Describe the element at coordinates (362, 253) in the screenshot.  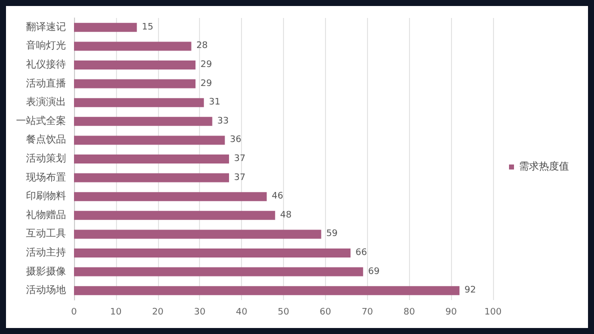
I see `data-label: 66` at that location.